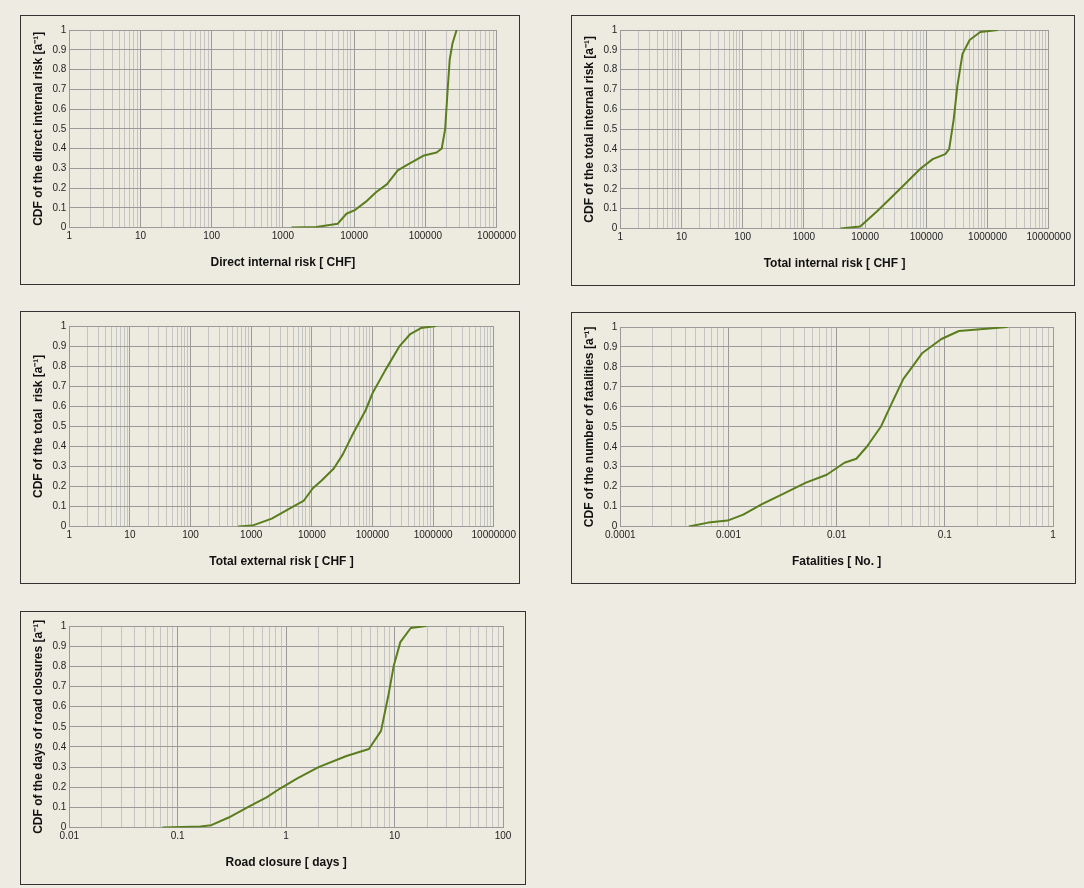  I want to click on x-tick-label: 0.0001, so click(621, 535).